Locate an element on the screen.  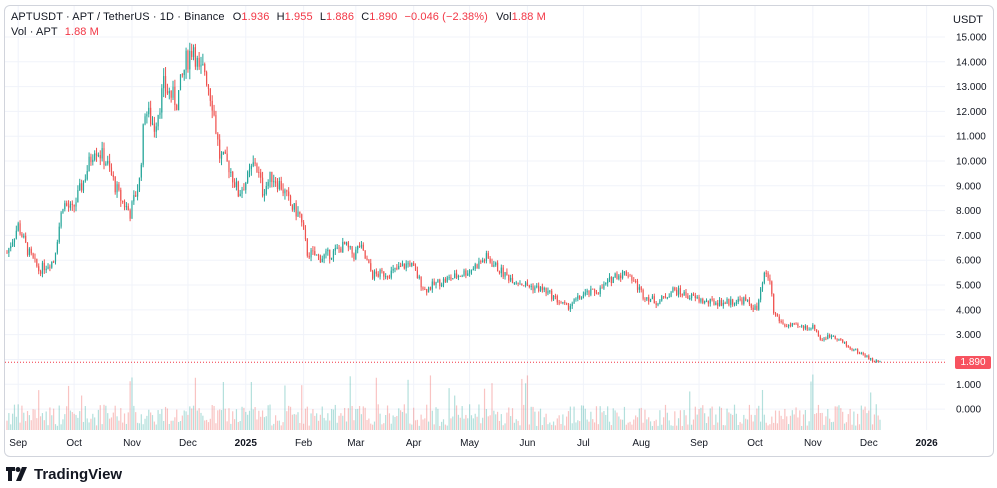
symbol-title: APTUSDT · APT / TetherUS · 1D · Binance is located at coordinates (118, 17).